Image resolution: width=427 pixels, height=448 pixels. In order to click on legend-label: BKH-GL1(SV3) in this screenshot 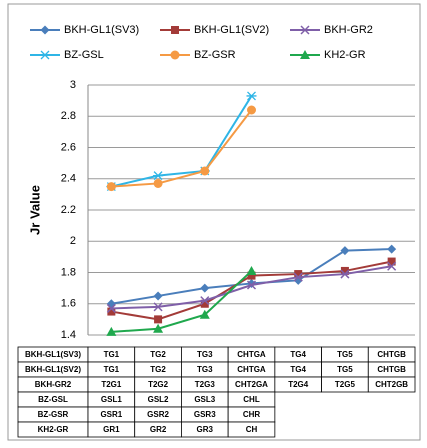, I will do `click(101, 30)`.